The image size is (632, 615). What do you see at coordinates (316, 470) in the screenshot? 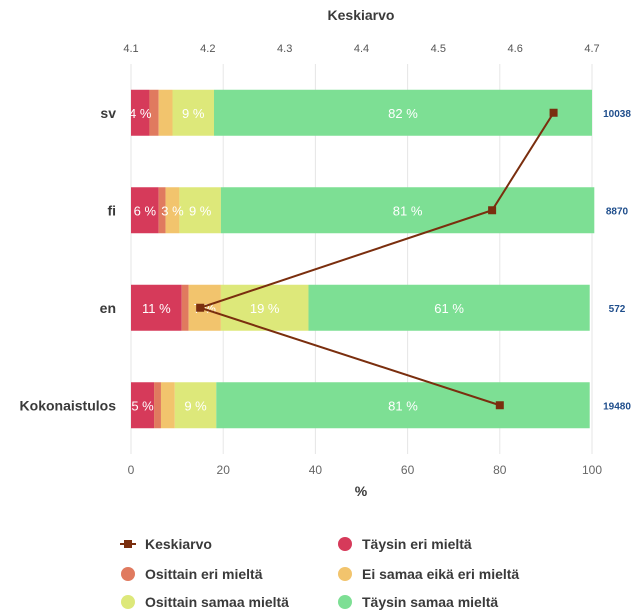
I see `x-tick-label: 40` at bounding box center [316, 470].